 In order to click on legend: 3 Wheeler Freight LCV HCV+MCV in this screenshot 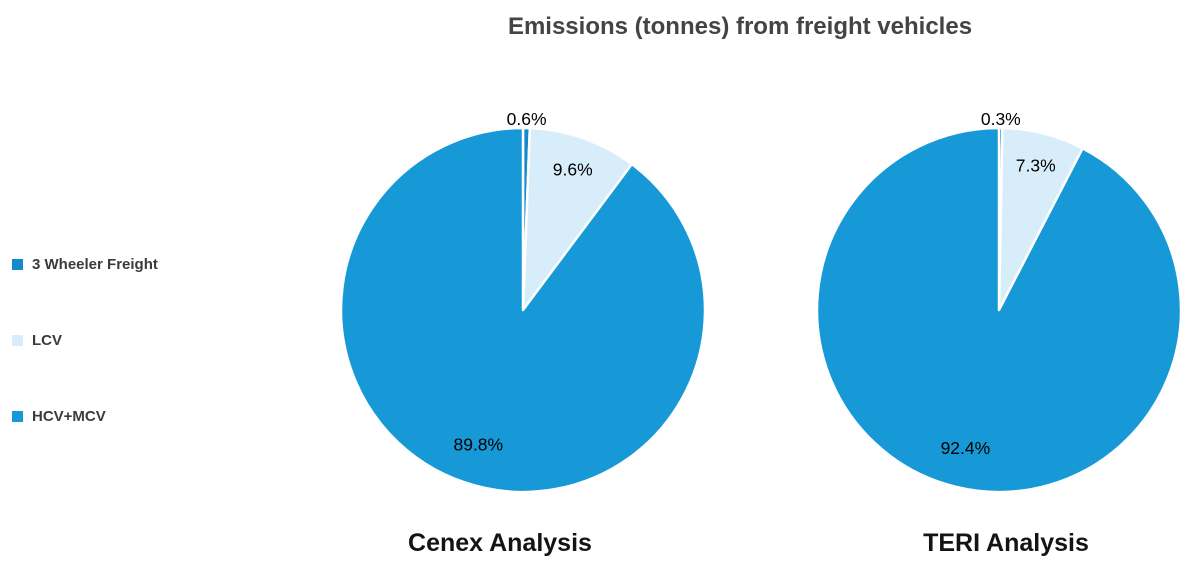, I will do `click(85, 340)`.